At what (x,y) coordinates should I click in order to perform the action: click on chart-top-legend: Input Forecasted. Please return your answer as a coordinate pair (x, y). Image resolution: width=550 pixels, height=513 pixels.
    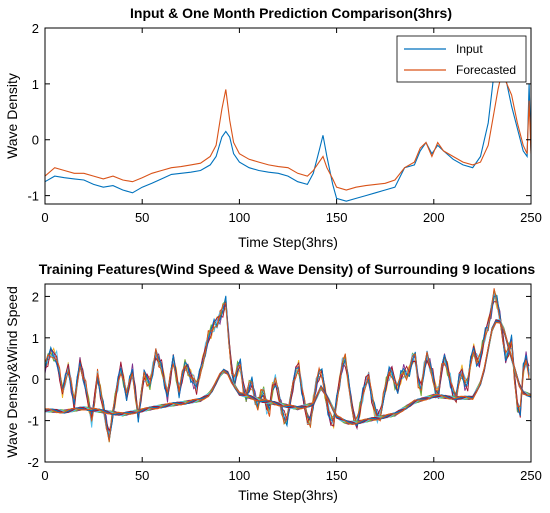
    Looking at the image, I should click on (461, 59).